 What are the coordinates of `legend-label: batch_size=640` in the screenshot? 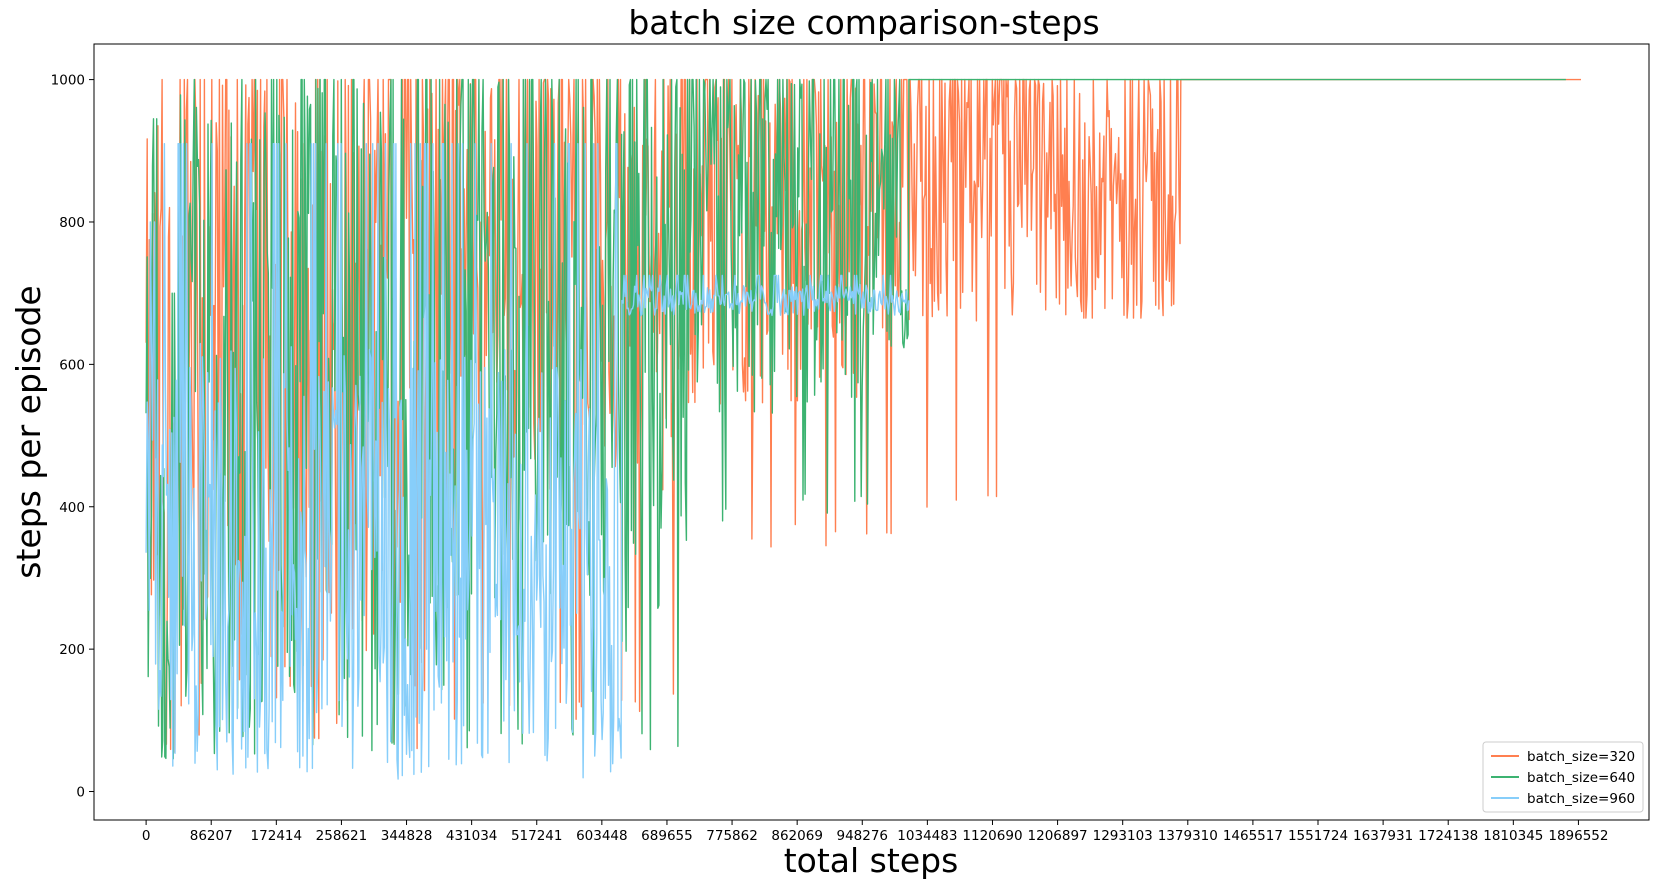 It's located at (1581, 778).